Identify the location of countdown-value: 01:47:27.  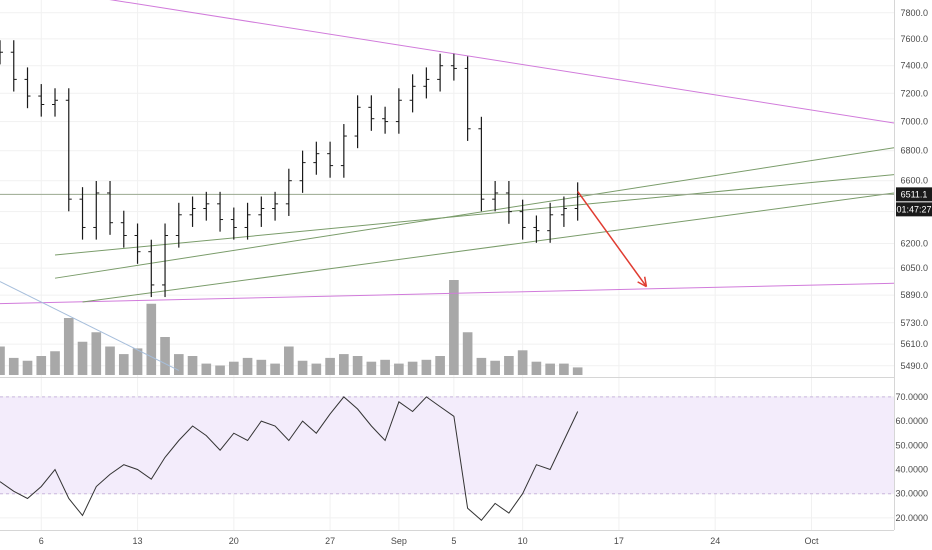
(913, 209).